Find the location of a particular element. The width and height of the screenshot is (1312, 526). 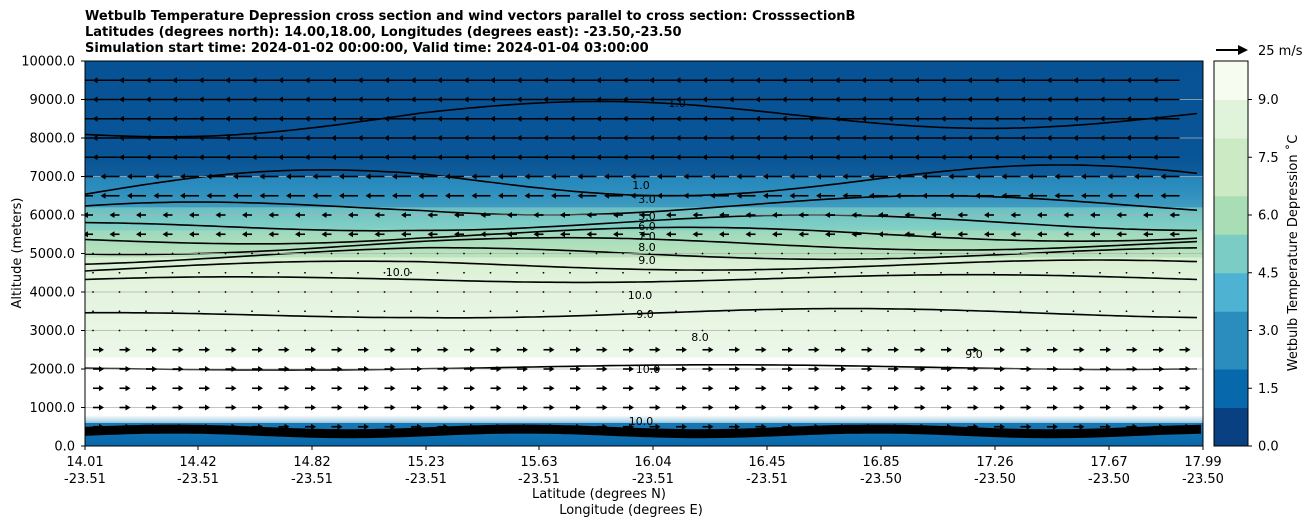

contour-label-0: 1.0 is located at coordinates (641, 185).